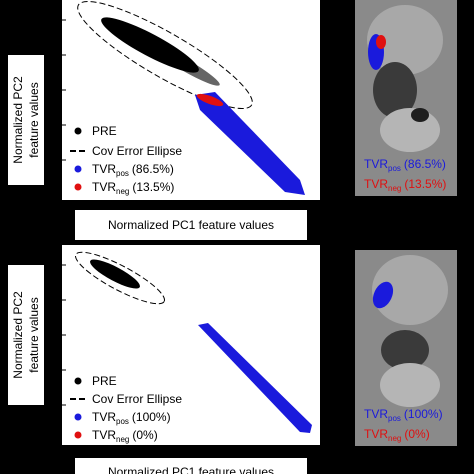 The image size is (474, 474). Describe the element at coordinates (210, 100) in the screenshot. I see `neg-cloud` at that location.